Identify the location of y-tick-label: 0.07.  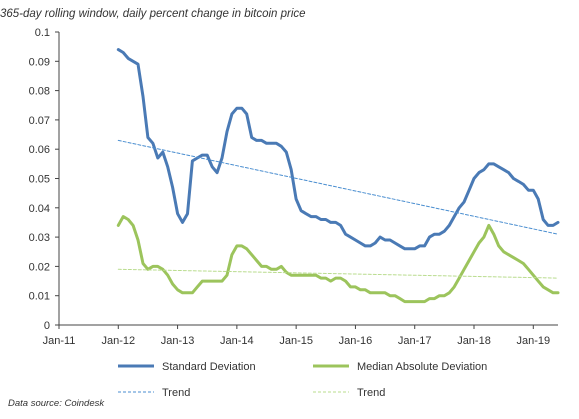
(39, 121).